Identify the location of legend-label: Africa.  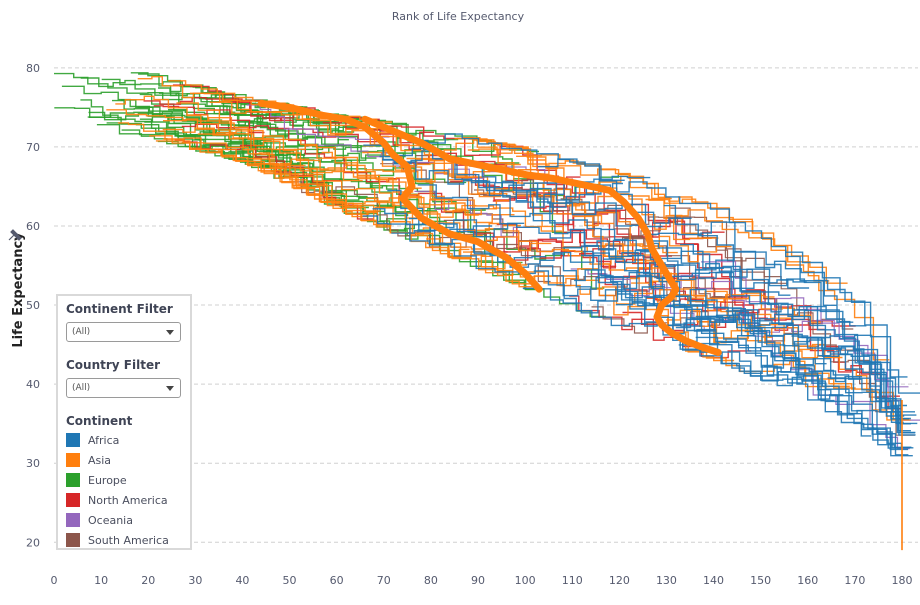
(104, 440).